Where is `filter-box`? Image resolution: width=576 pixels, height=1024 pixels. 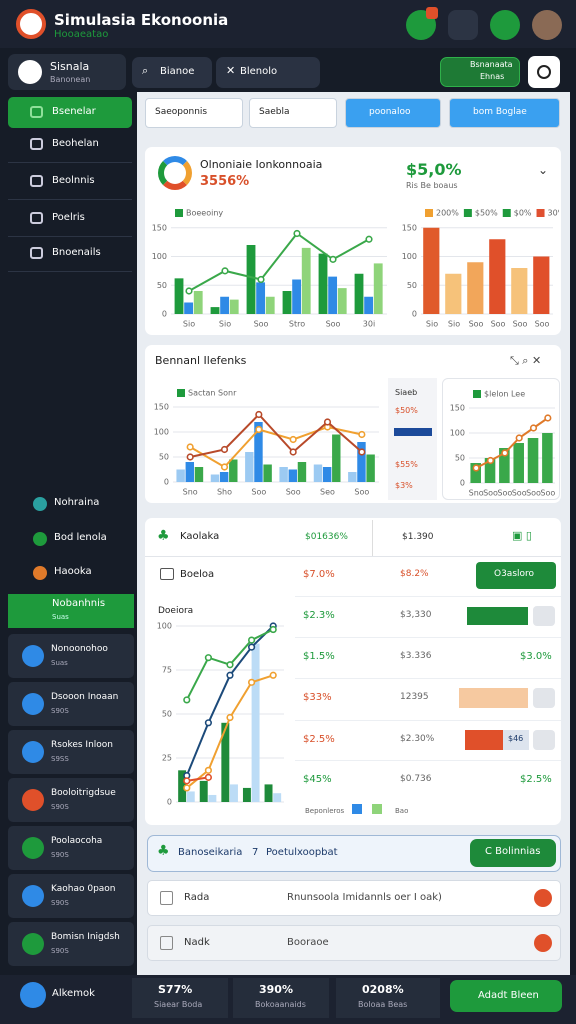 filter-box is located at coordinates (268, 72).